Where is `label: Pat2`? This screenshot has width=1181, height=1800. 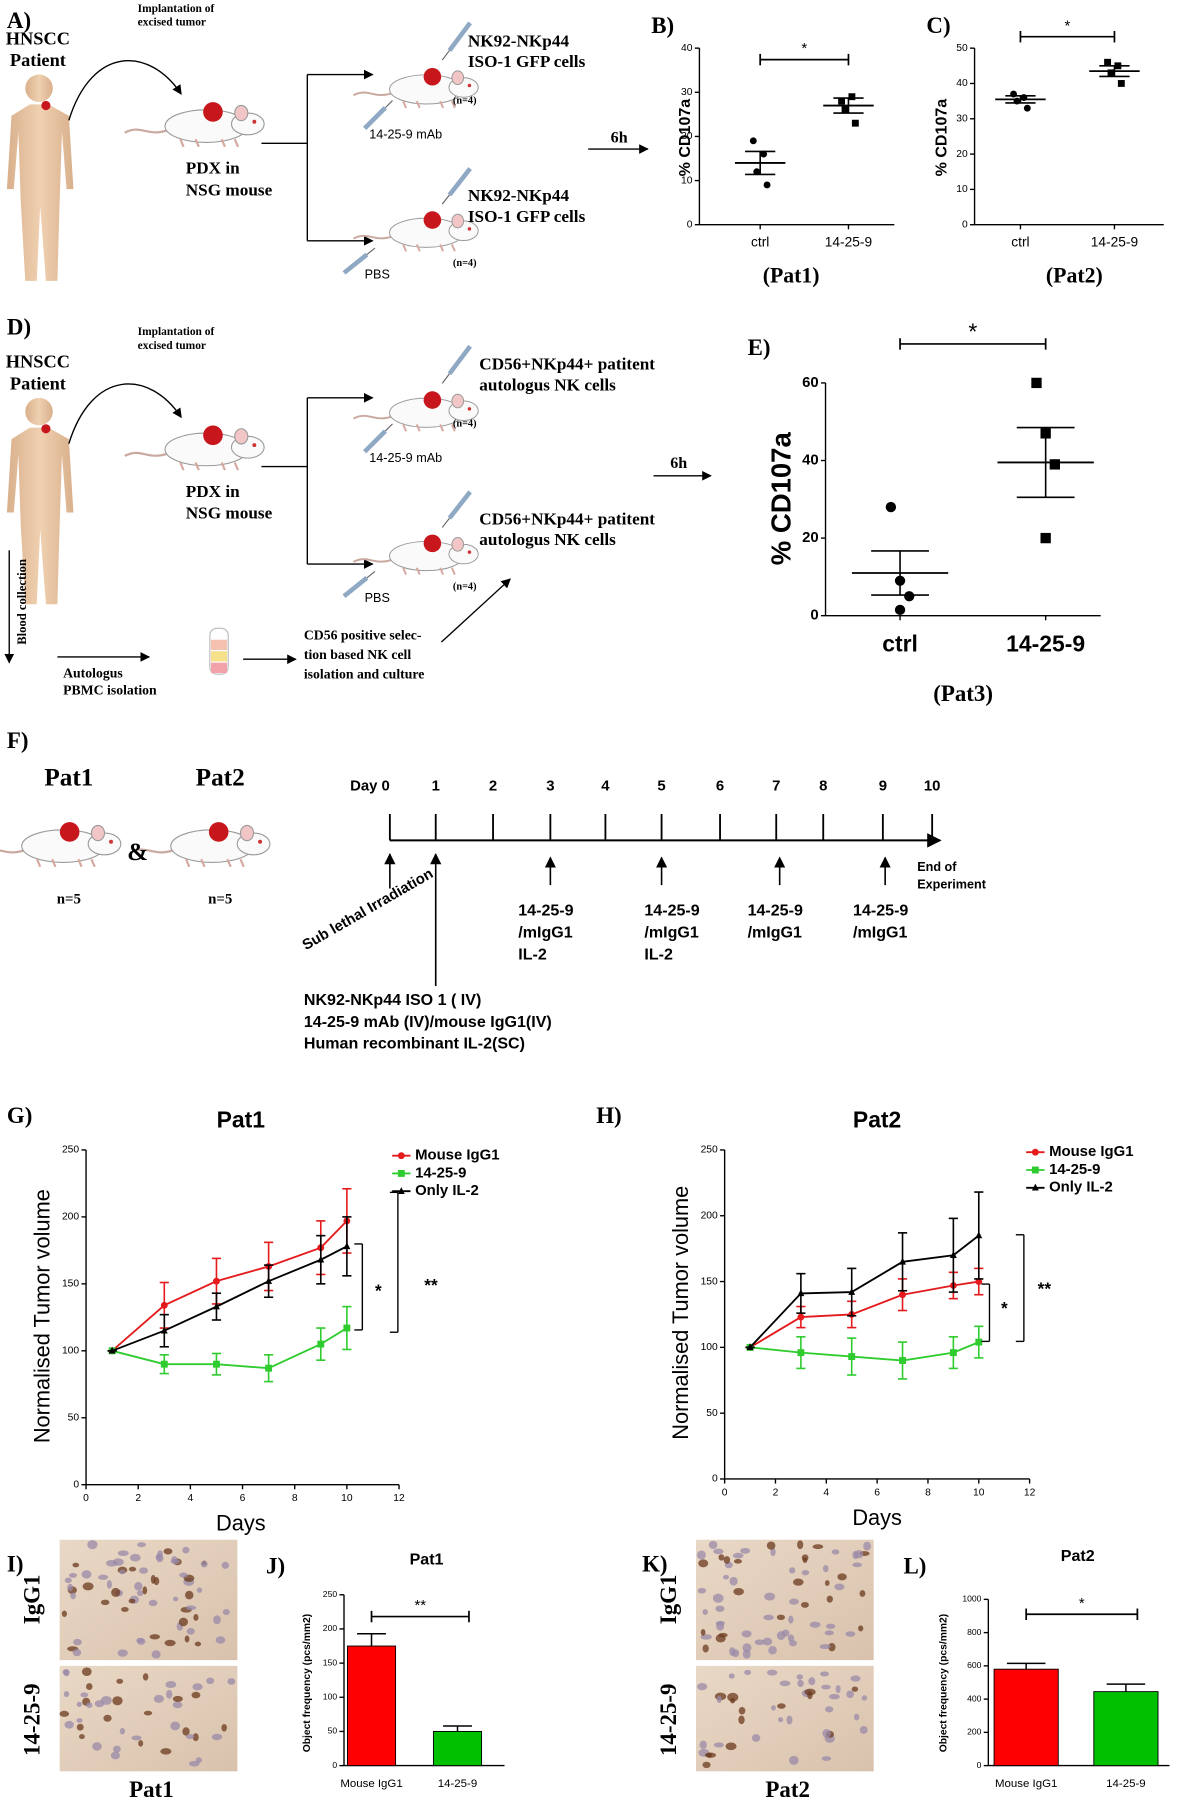 label: Pat2 is located at coordinates (220, 777).